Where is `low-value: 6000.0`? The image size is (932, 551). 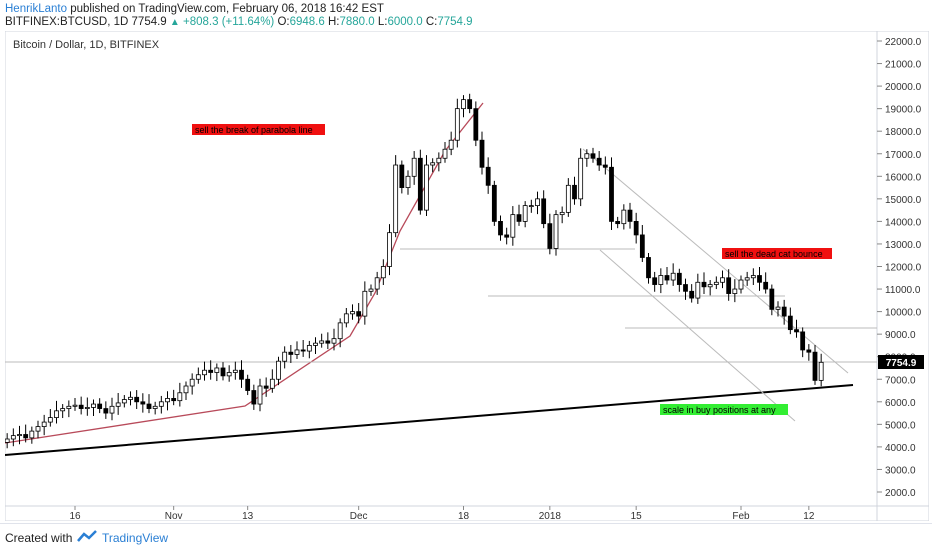 low-value: 6000.0 is located at coordinates (405, 22).